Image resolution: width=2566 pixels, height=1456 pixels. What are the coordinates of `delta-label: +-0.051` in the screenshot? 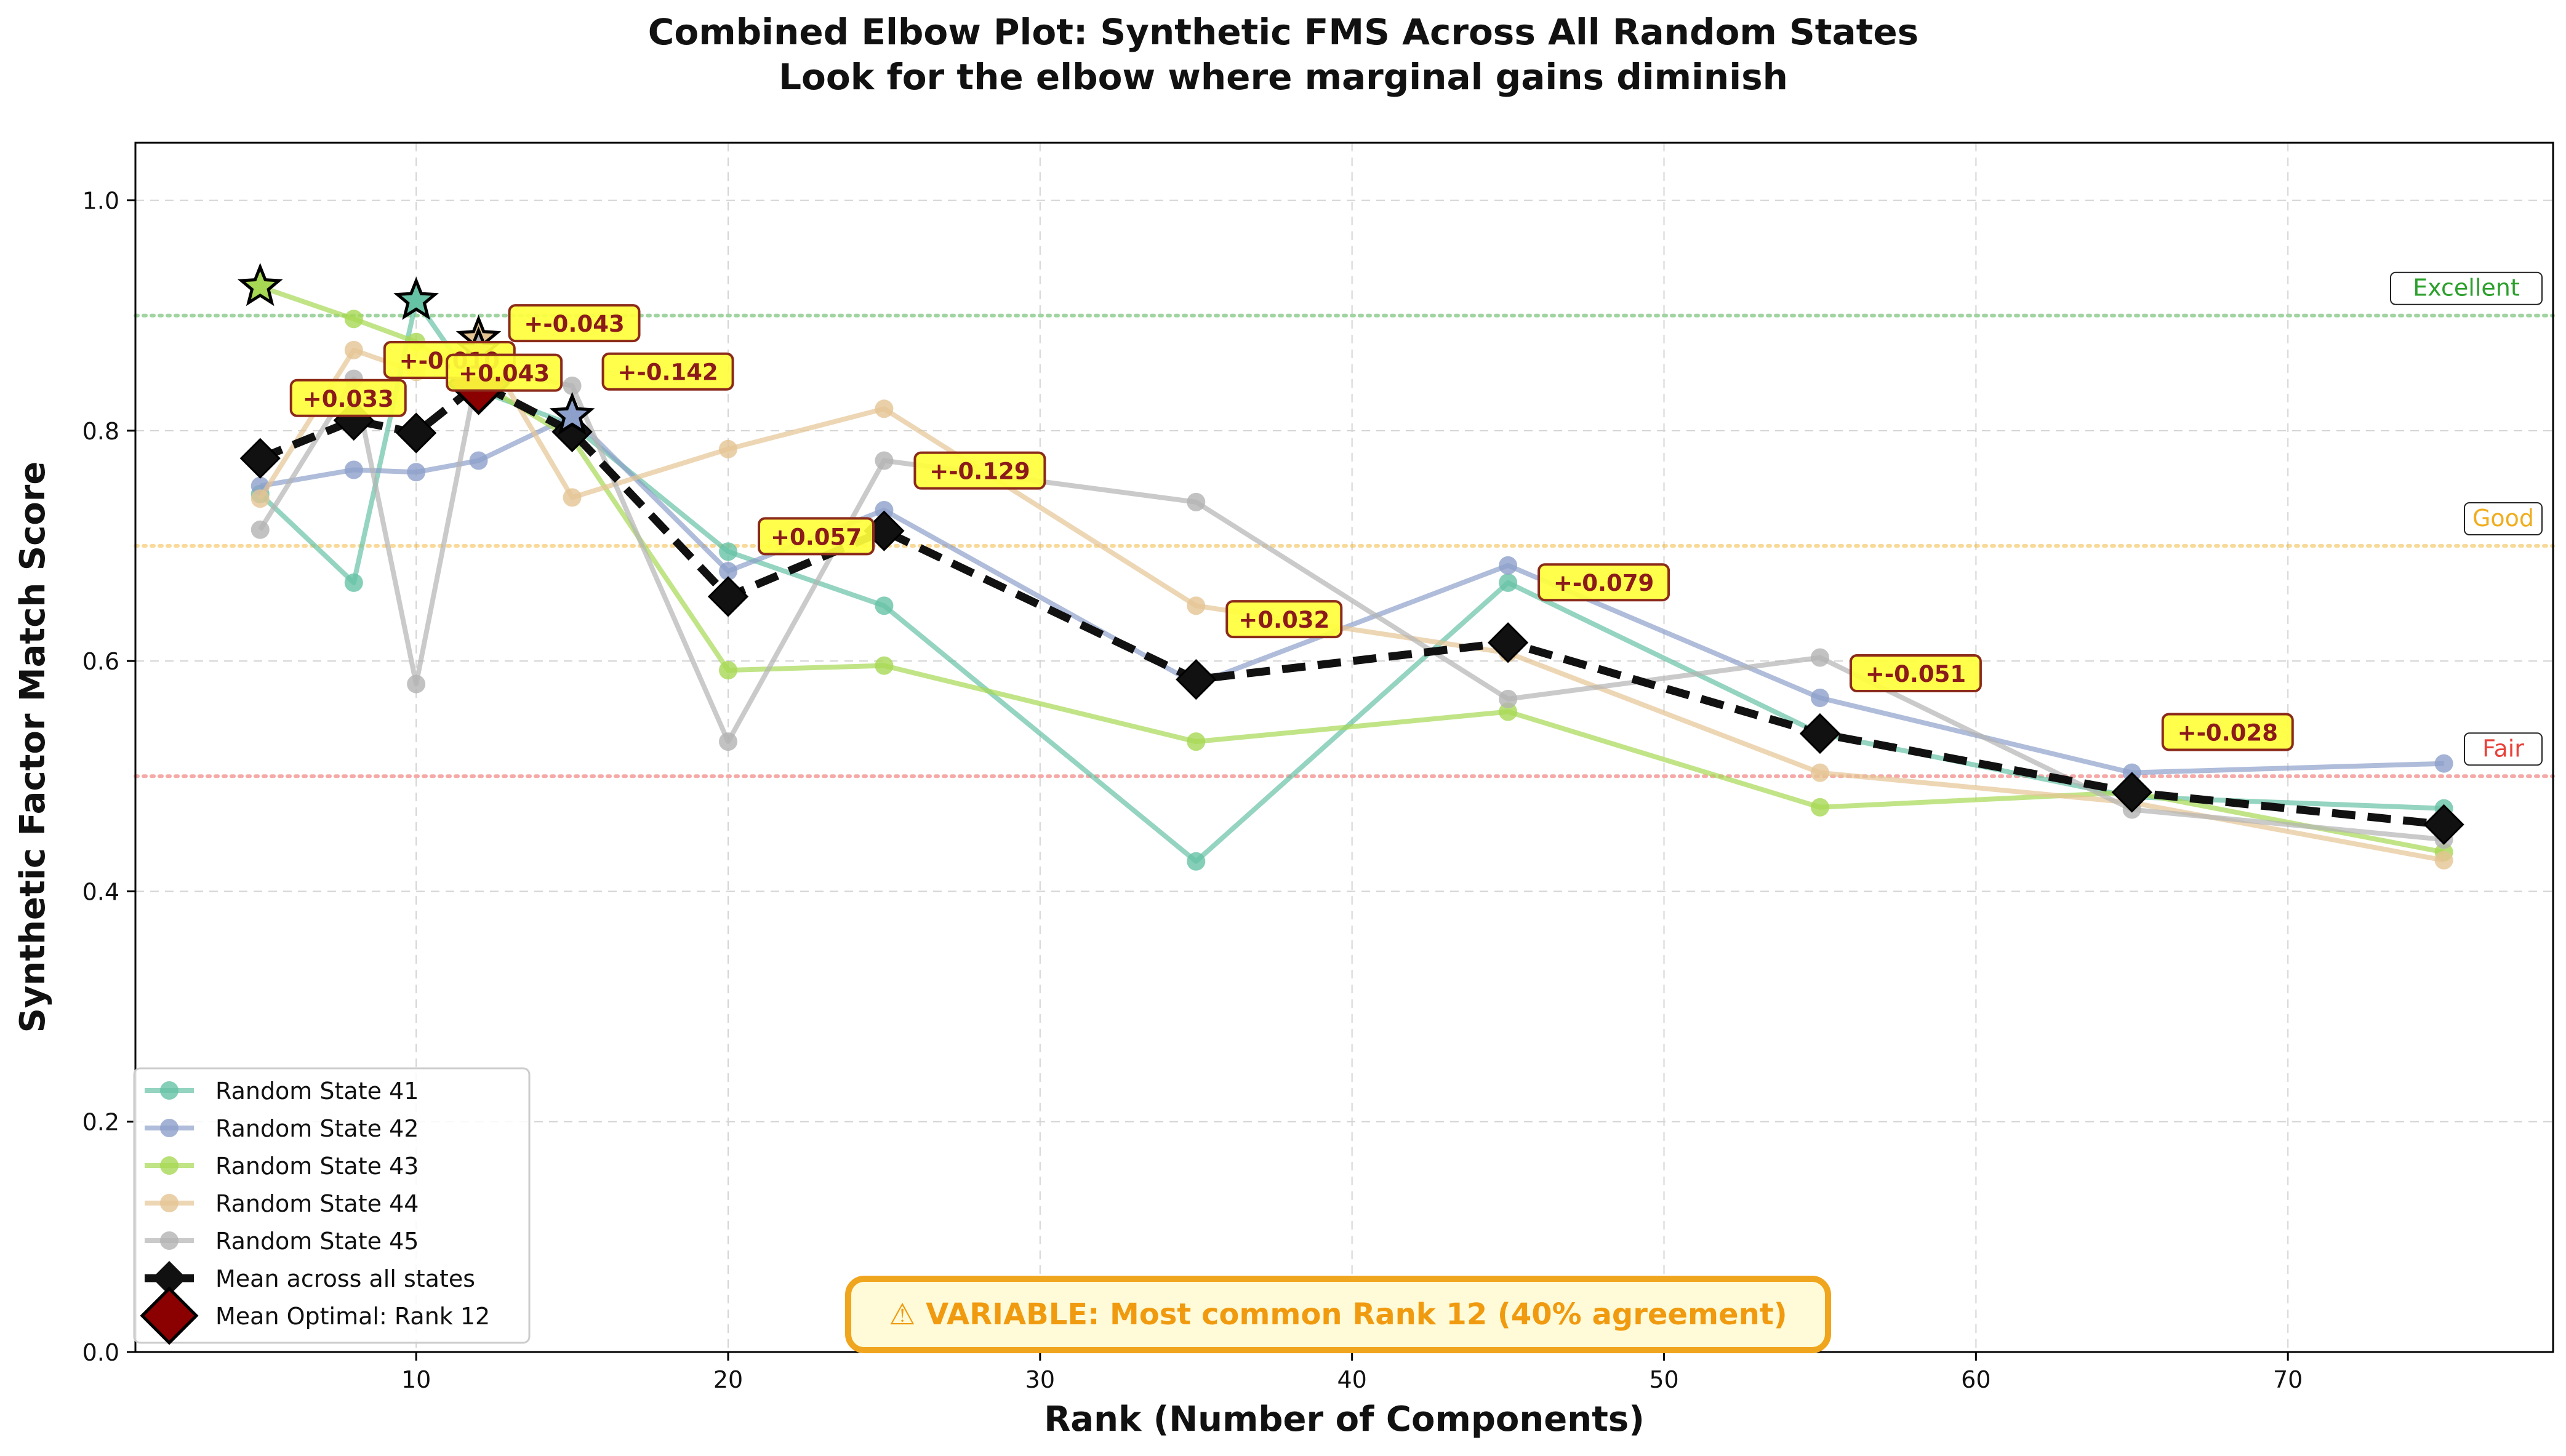 It's located at (1916, 674).